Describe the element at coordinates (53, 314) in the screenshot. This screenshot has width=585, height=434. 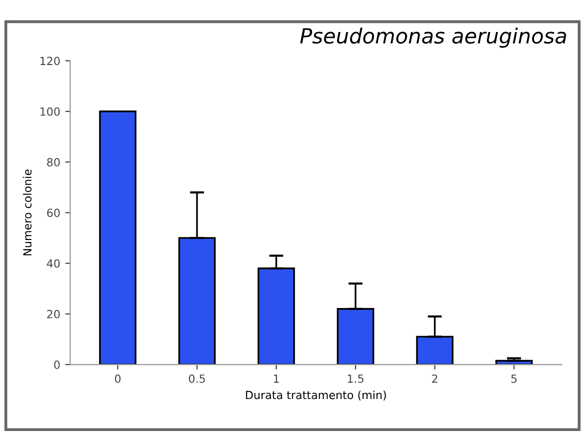
I see `y-tick-label: 20` at that location.